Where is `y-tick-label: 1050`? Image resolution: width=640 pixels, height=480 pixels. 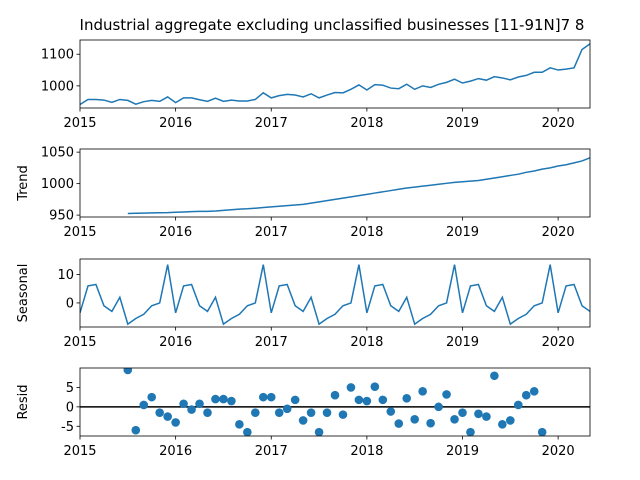 y-tick-label: 1050 is located at coordinates (57, 153).